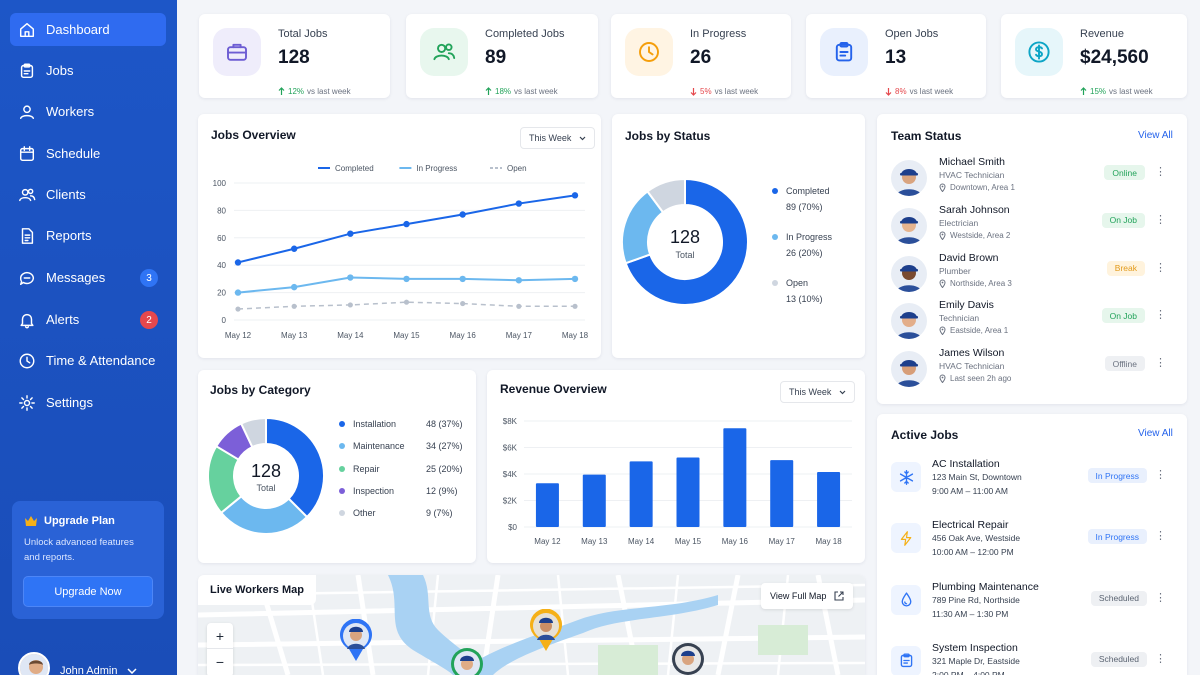  I want to click on job-address: 123 Main St, Downtown, so click(977, 477).